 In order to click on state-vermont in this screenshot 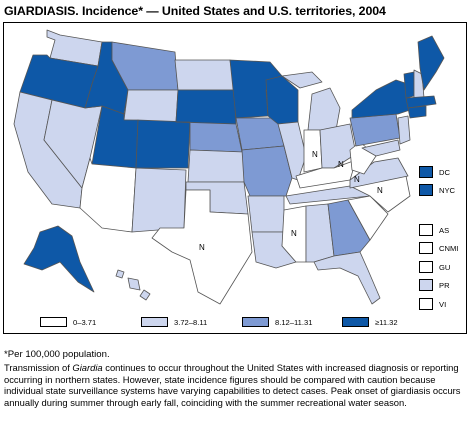, I will do `click(409, 85)`.